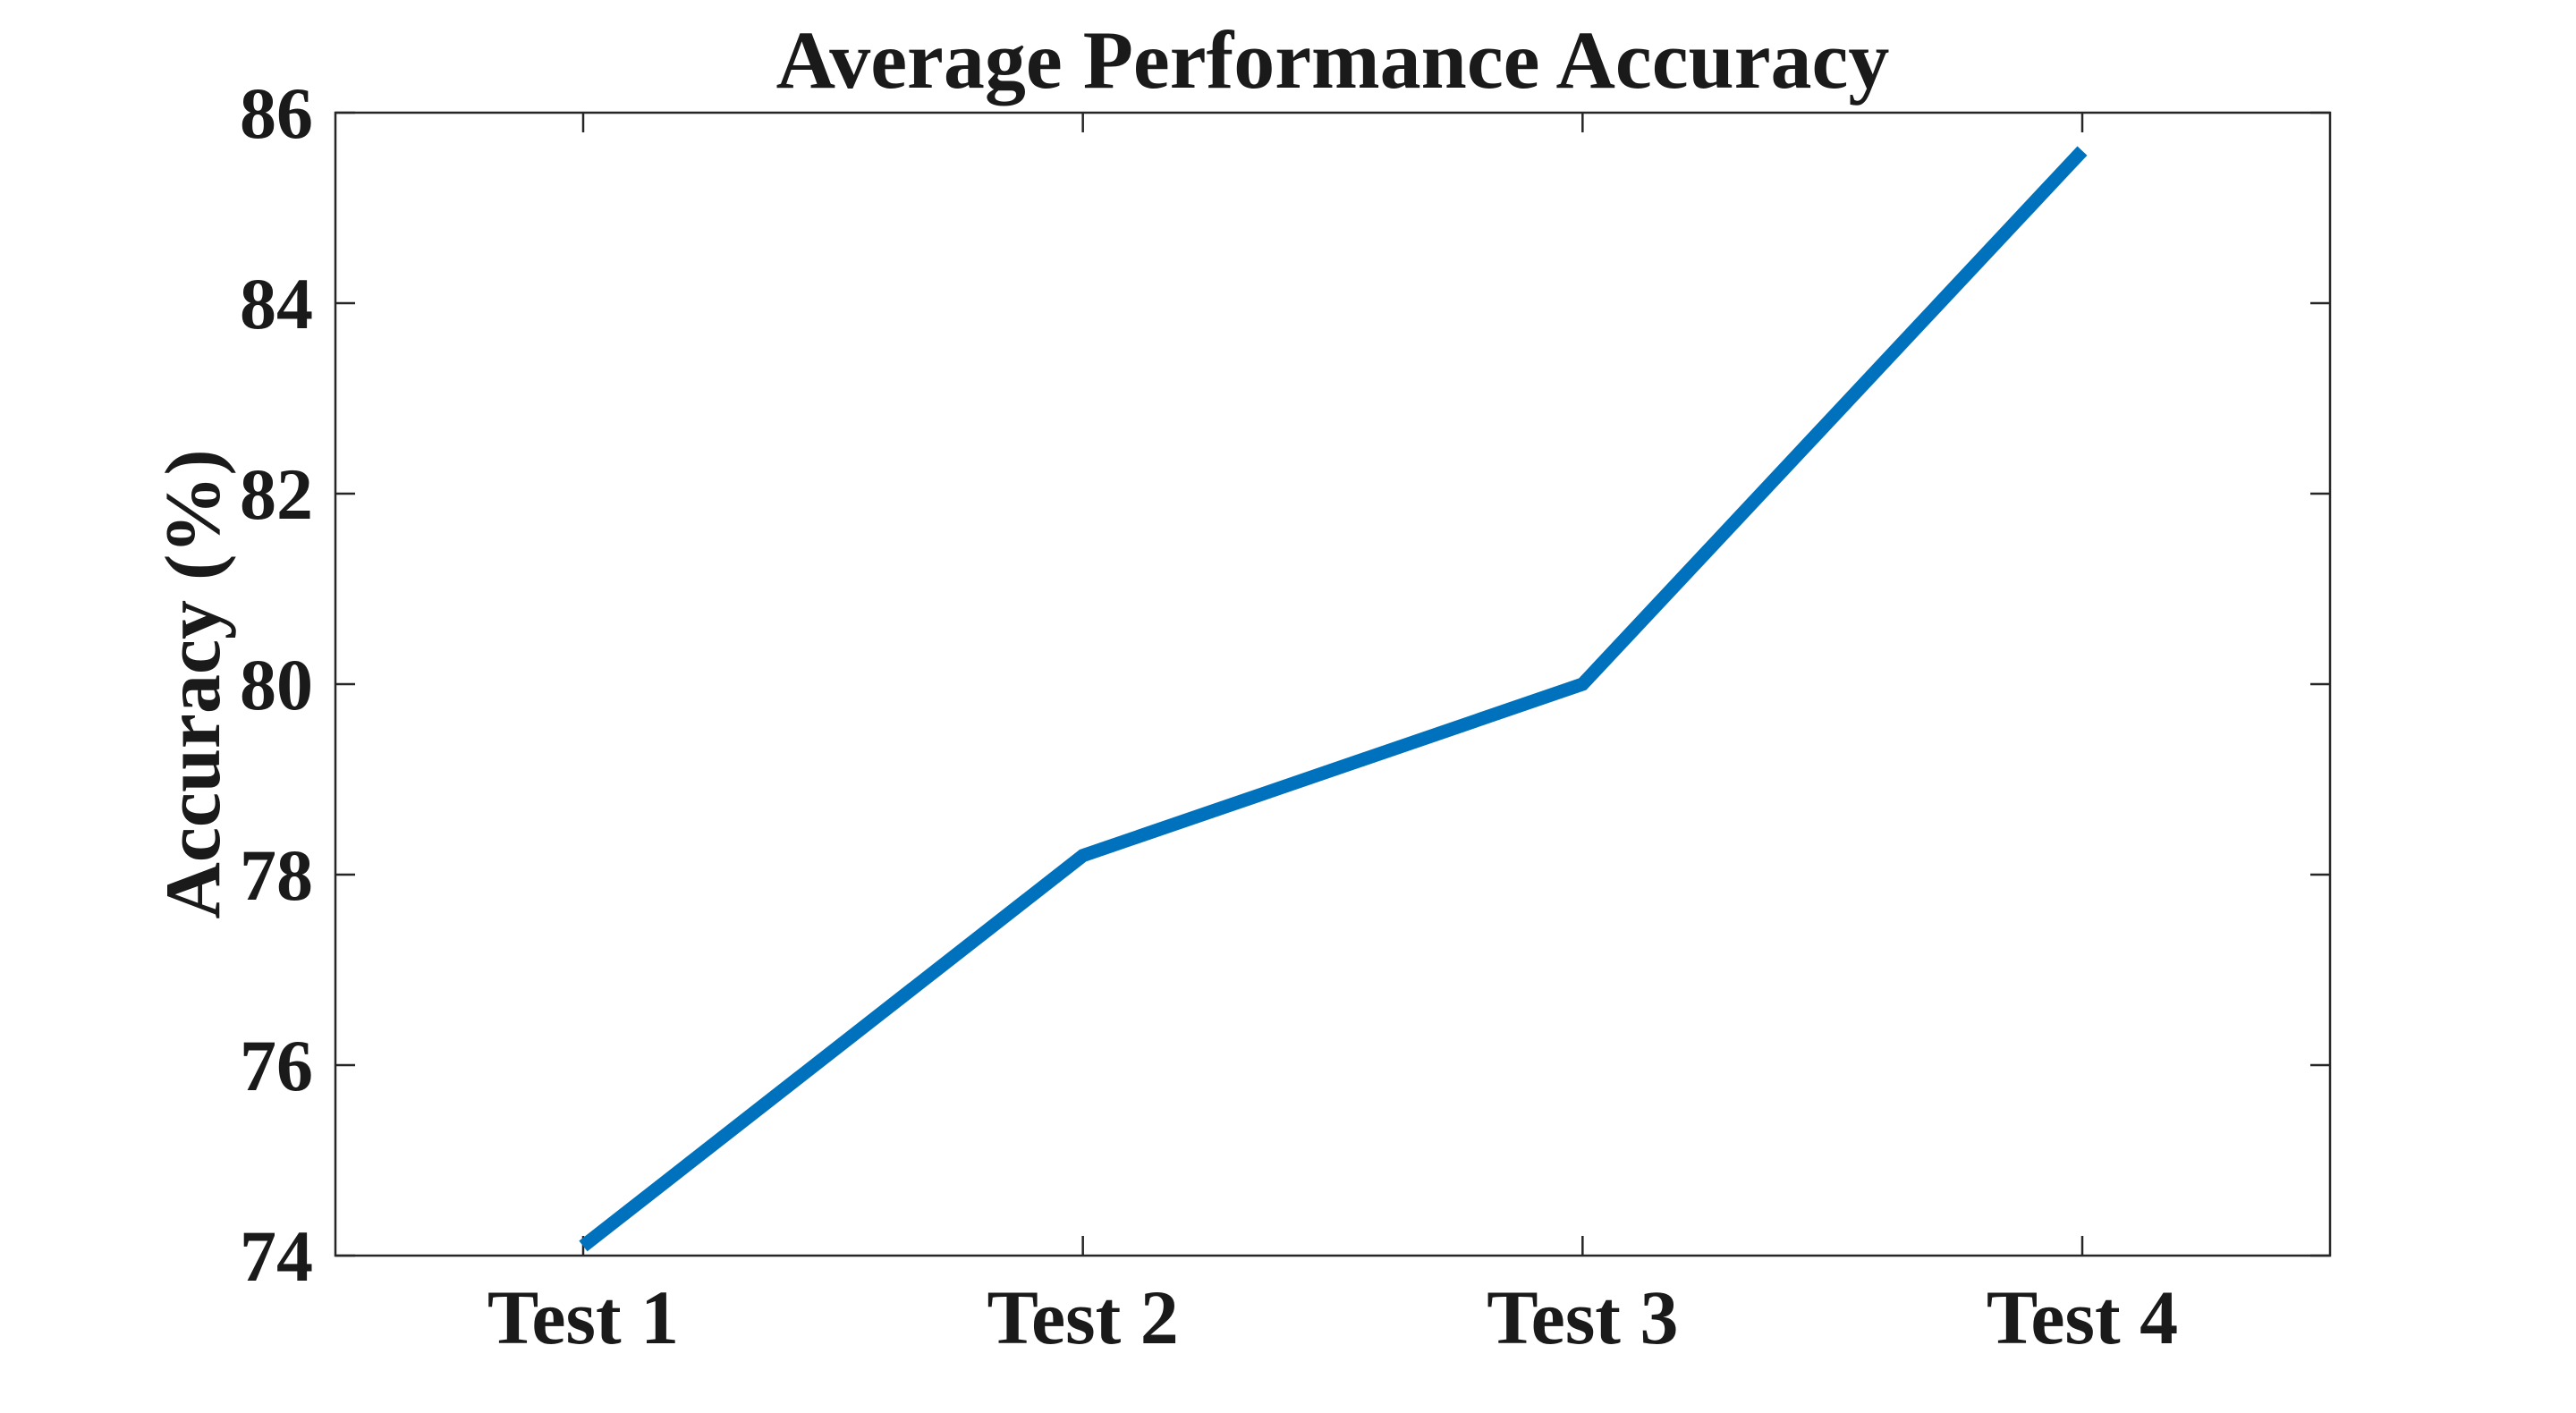  What do you see at coordinates (276, 1065) in the screenshot?
I see `y-tick-label: 76` at bounding box center [276, 1065].